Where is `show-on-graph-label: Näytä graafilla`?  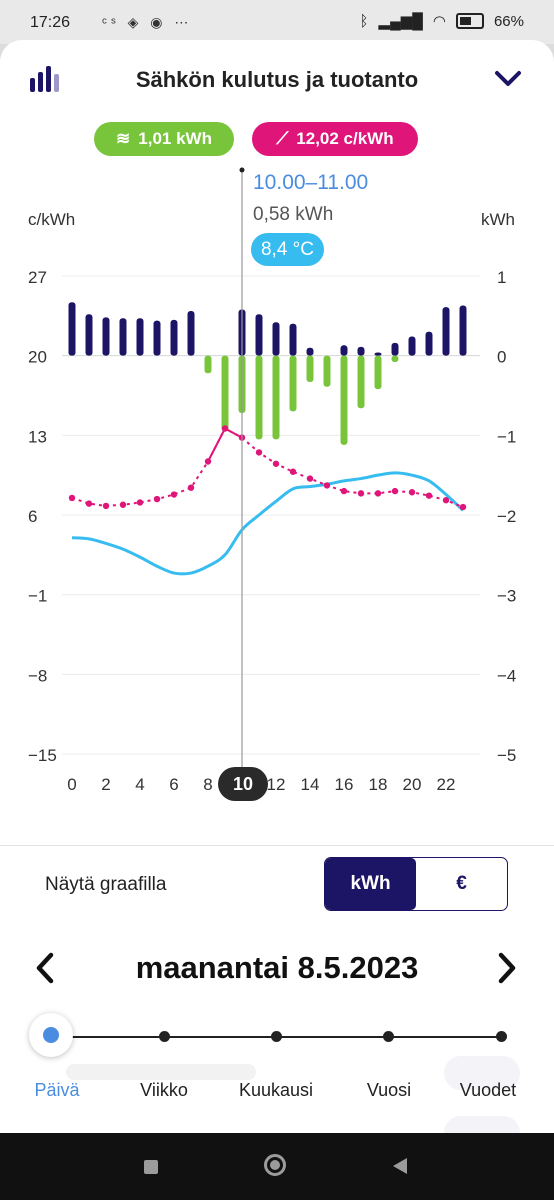 show-on-graph-label: Näytä graafilla is located at coordinates (106, 884).